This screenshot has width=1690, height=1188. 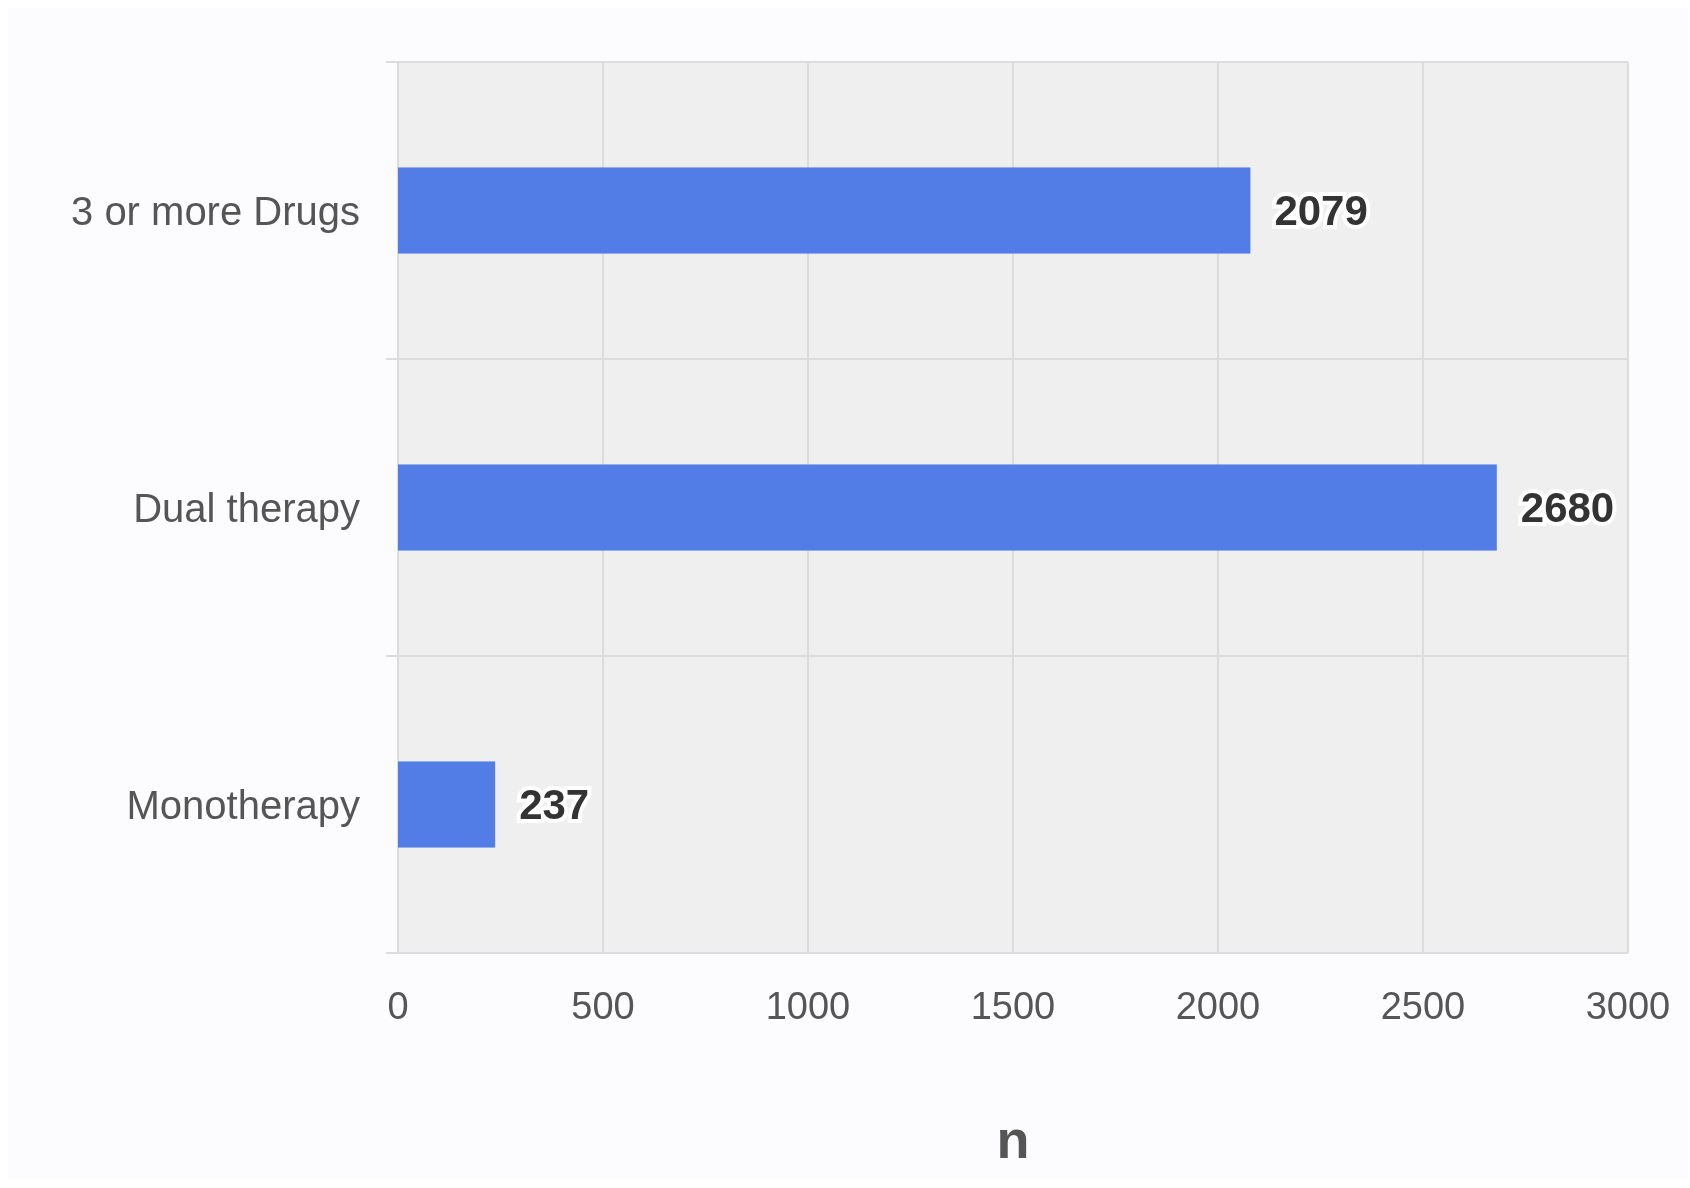 What do you see at coordinates (246, 507) in the screenshot?
I see `y-tick-label: Dual therapy` at bounding box center [246, 507].